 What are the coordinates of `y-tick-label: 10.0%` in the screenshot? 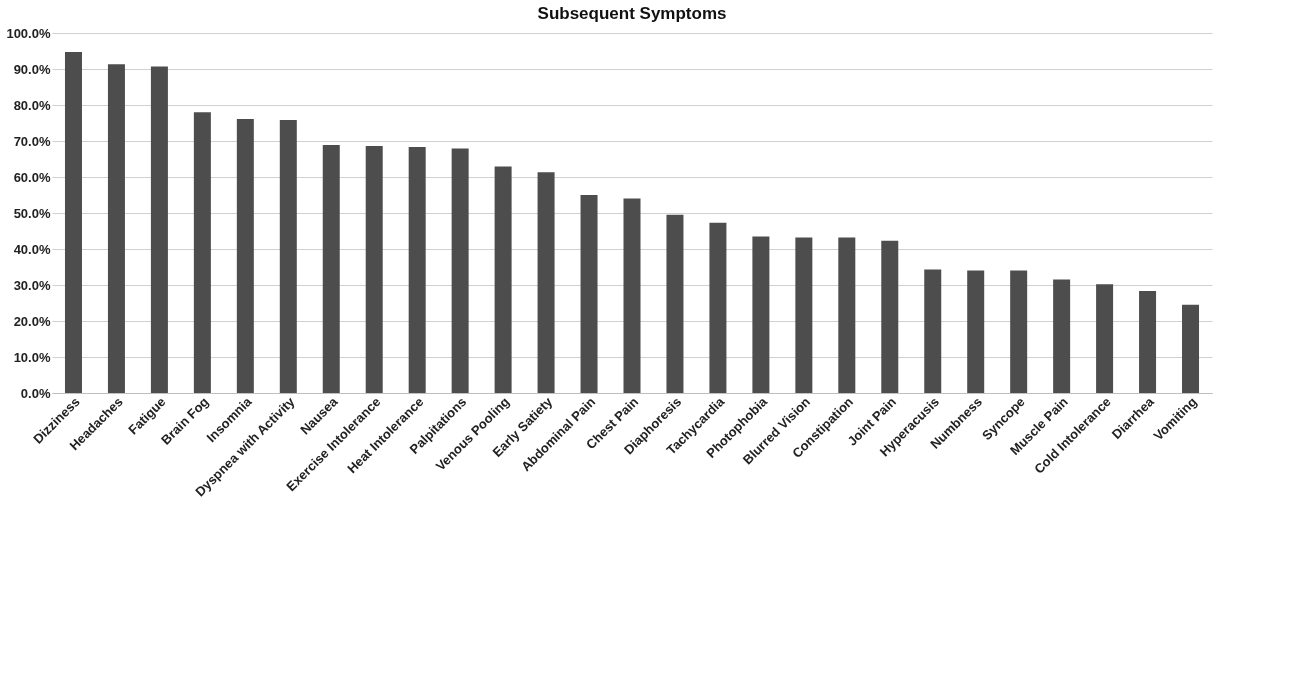 It's located at (32, 357).